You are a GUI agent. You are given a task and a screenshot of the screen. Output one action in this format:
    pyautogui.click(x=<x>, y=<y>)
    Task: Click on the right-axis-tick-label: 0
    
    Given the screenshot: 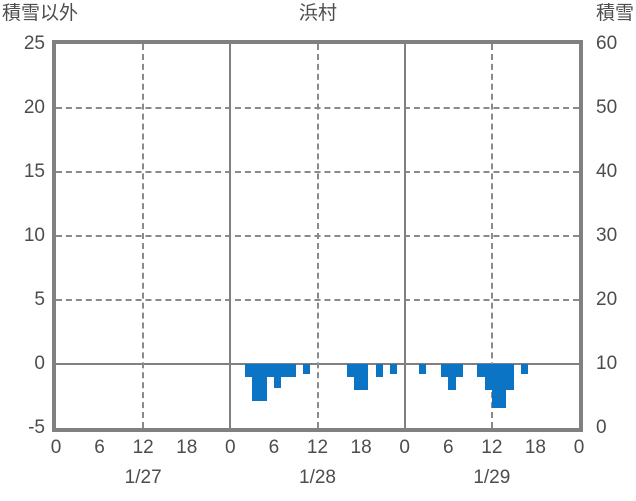 What is the action you would take?
    pyautogui.click(x=601, y=427)
    